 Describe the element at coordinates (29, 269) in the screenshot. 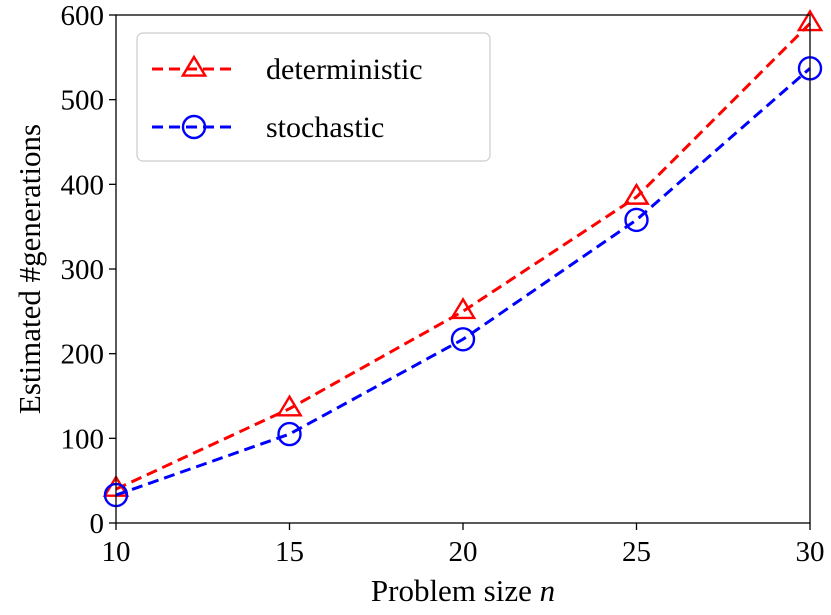

I see `y-axis-label: Estimated #generations` at that location.